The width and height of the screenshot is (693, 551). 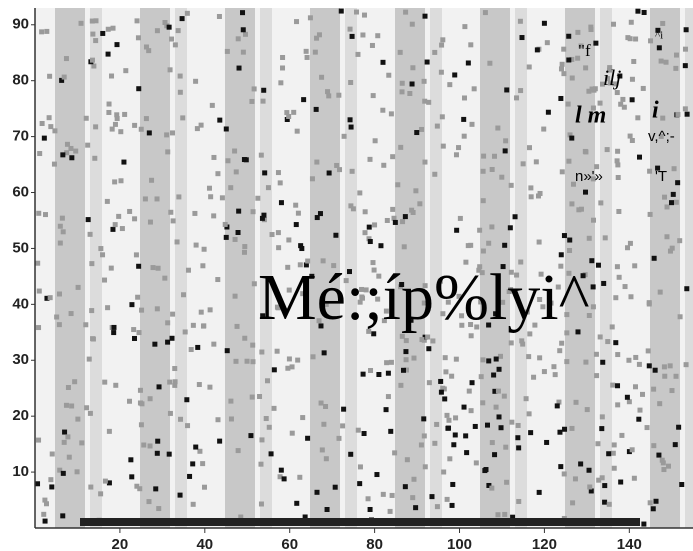 I want to click on y-tick-label: 20, so click(x=20, y=415).